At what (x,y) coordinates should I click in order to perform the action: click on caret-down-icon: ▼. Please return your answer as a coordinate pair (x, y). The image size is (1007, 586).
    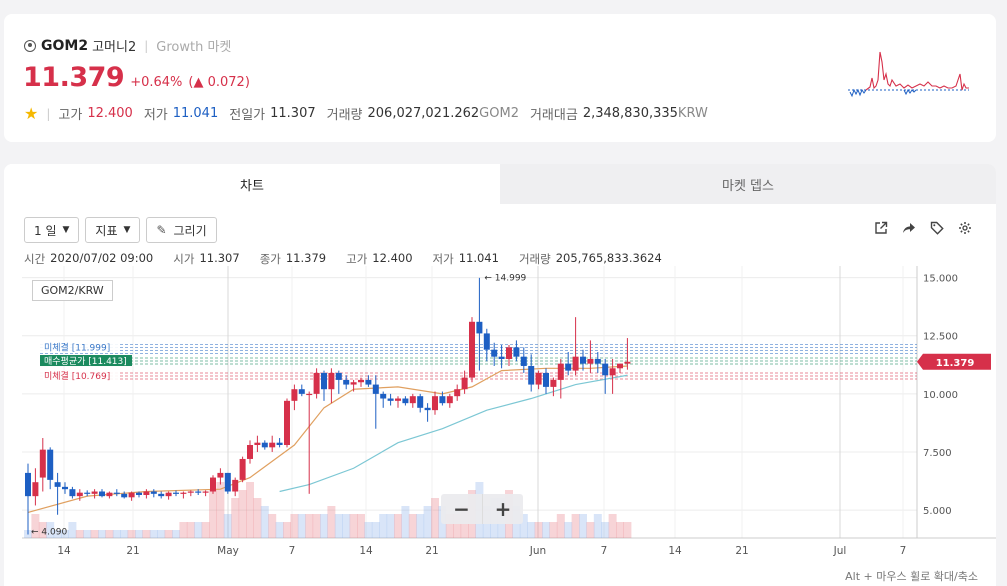
    Looking at the image, I should click on (127, 230).